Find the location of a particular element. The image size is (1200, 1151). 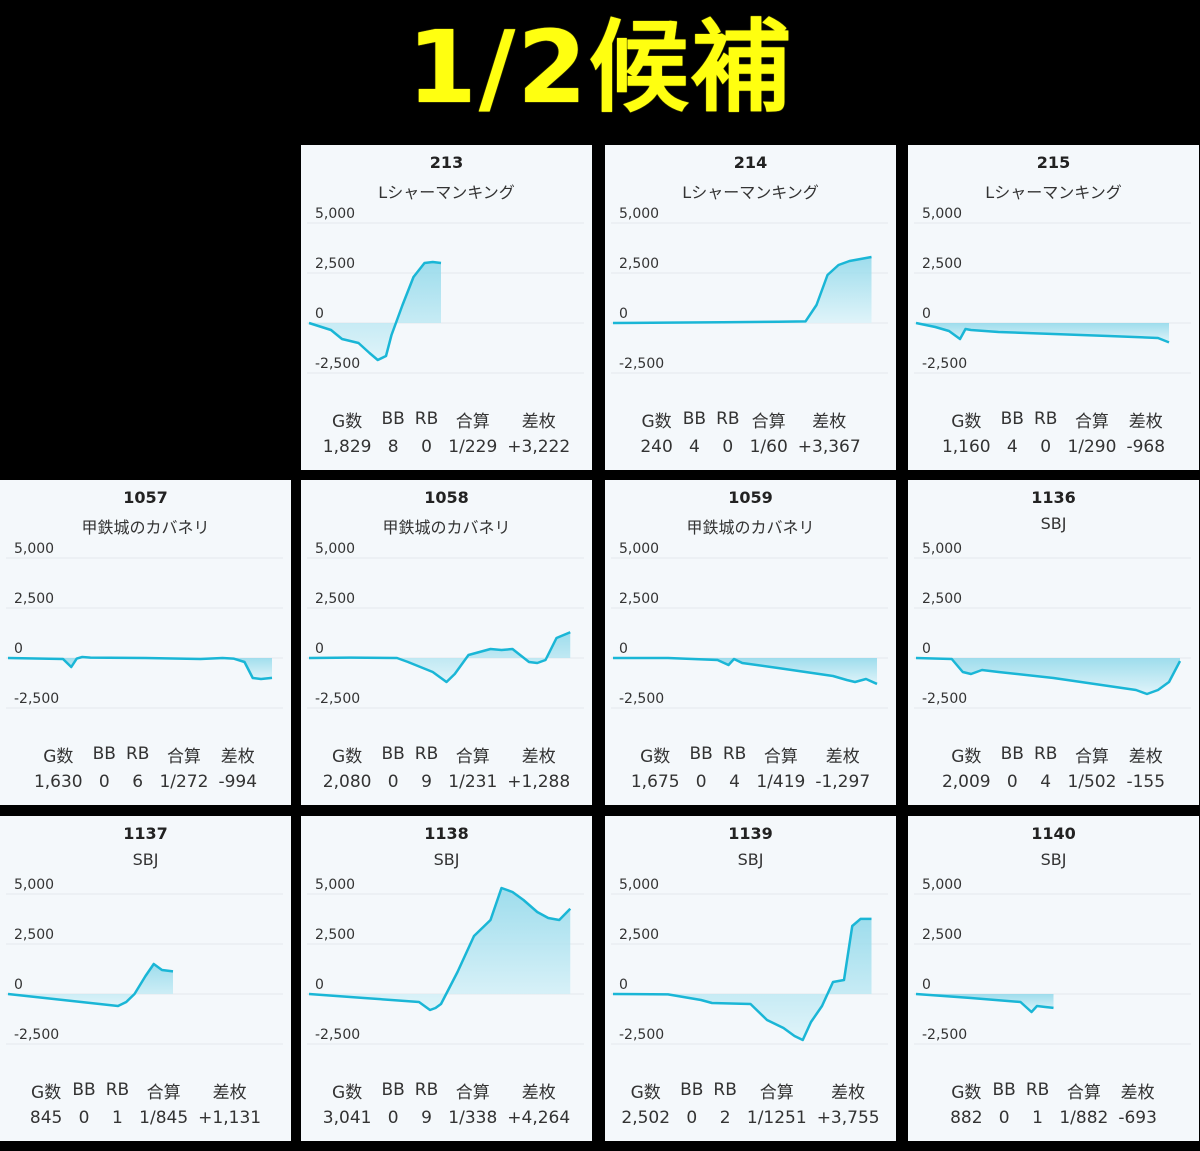

machine-number: 213 is located at coordinates (446, 162).